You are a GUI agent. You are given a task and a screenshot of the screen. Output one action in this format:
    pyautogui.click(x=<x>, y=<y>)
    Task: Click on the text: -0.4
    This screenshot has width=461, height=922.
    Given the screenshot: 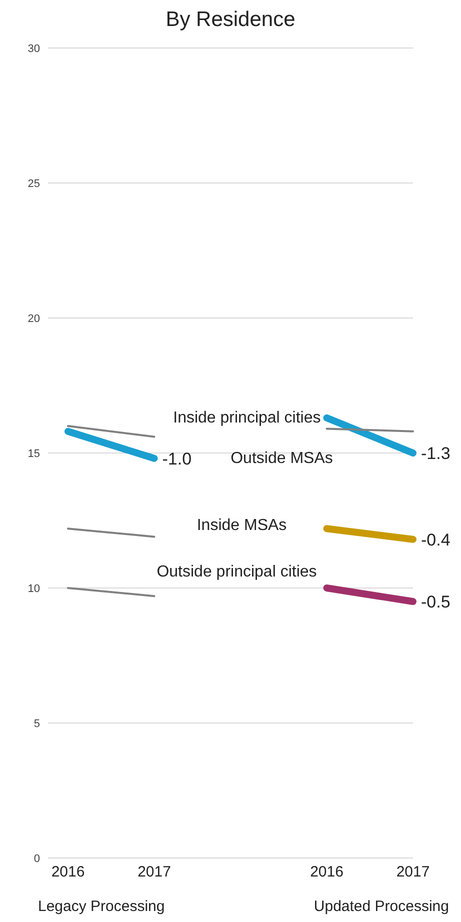 What is the action you would take?
    pyautogui.click(x=435, y=540)
    